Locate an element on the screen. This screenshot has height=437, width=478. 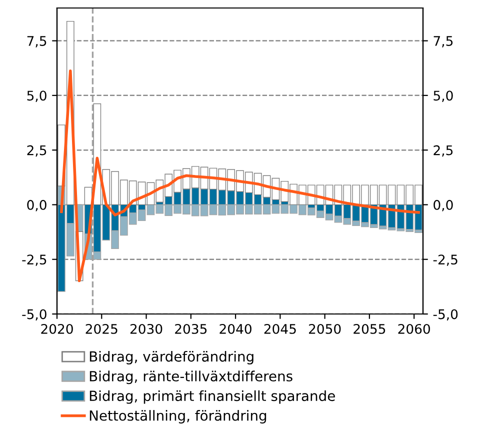
legend-label: Nettoställning, förändring is located at coordinates (178, 417).